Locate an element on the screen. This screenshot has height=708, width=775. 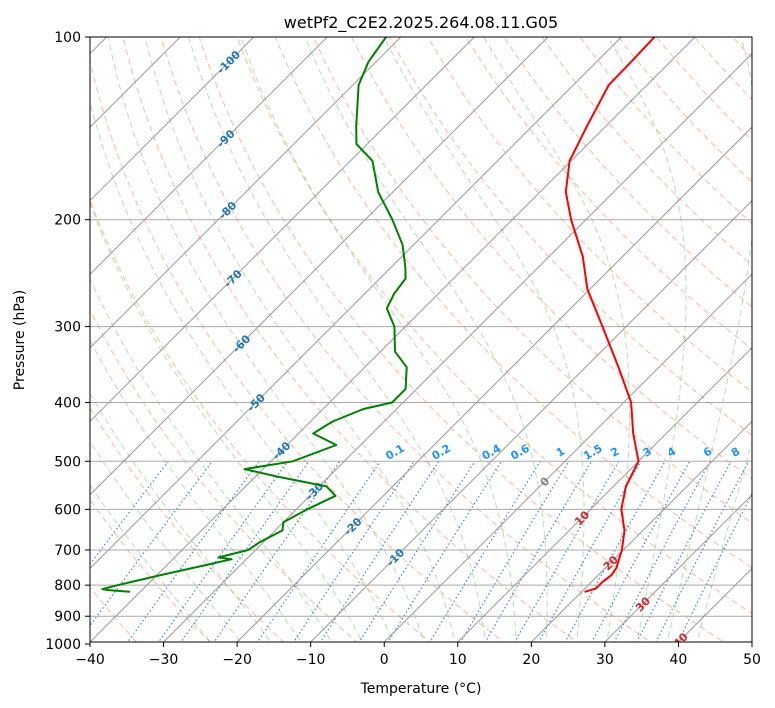
x-axis-title: Temperature (°C) is located at coordinates (421, 689).